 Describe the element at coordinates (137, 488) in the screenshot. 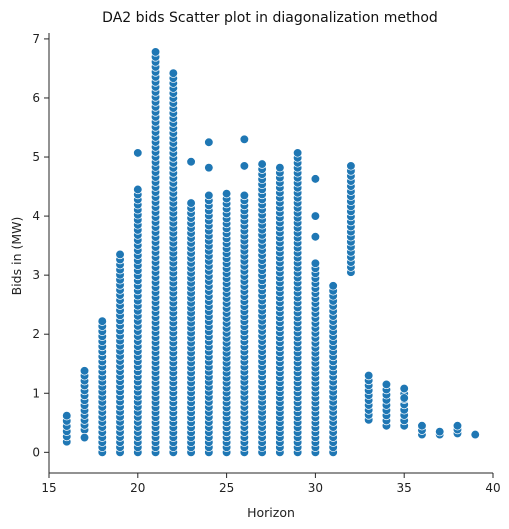

I see `x-tick-label: 20` at that location.